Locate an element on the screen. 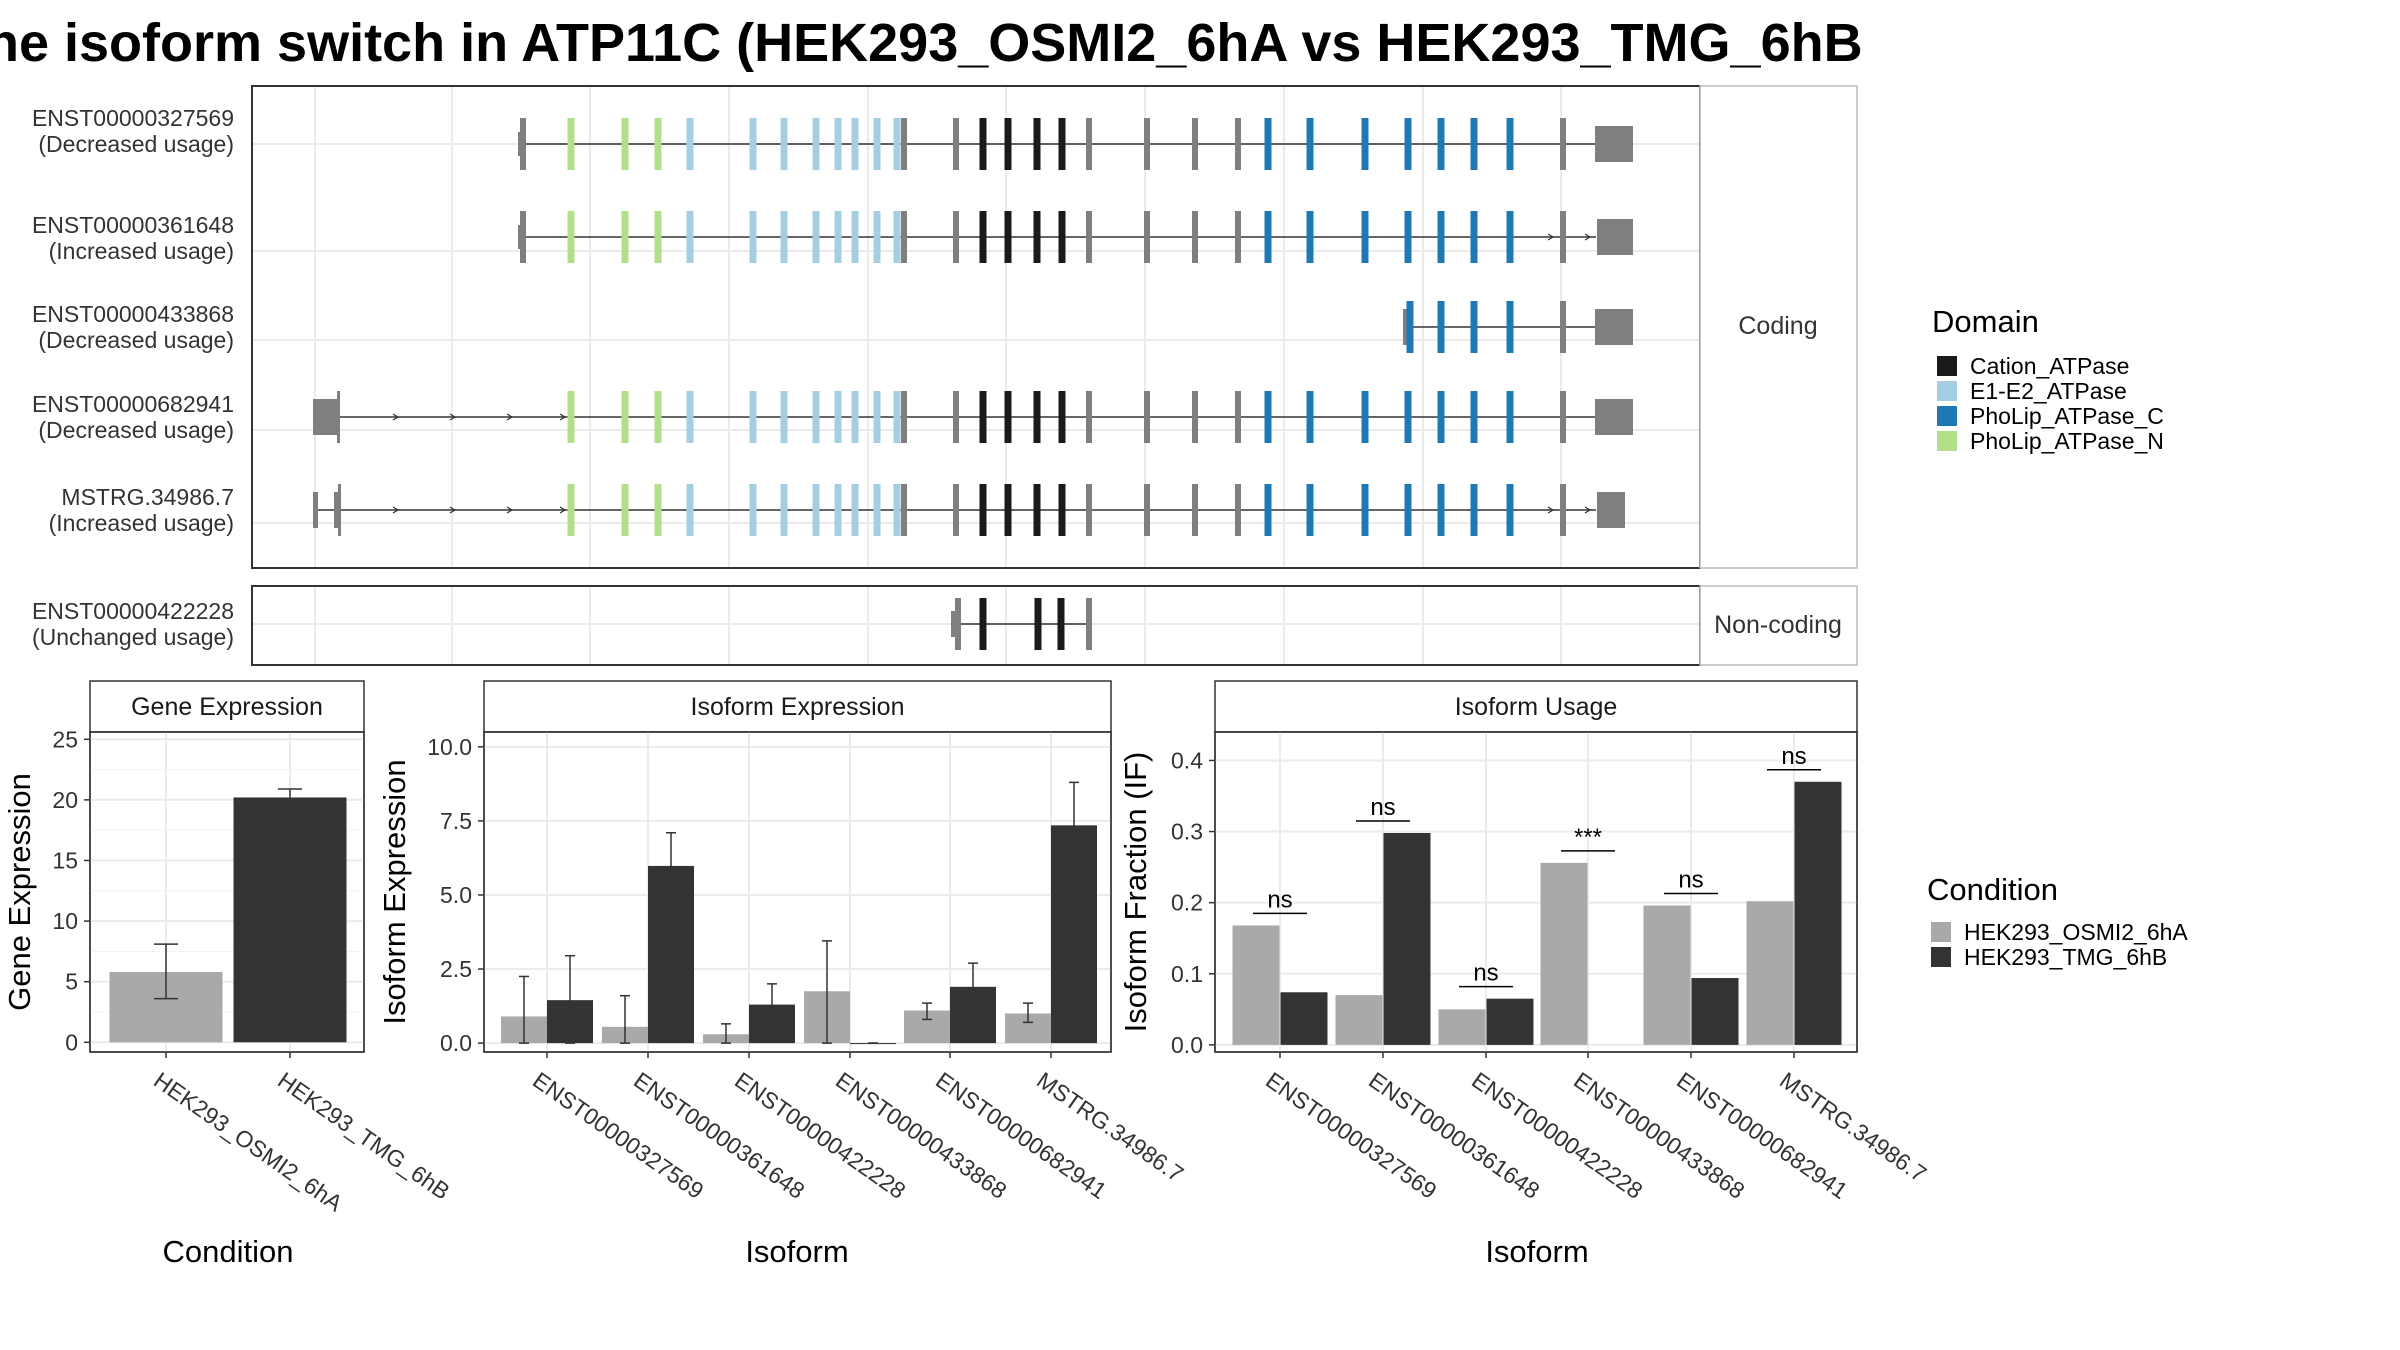 The height and width of the screenshot is (1350, 2400). gene-expression-strip-title: Gene Expression is located at coordinates (227, 707).